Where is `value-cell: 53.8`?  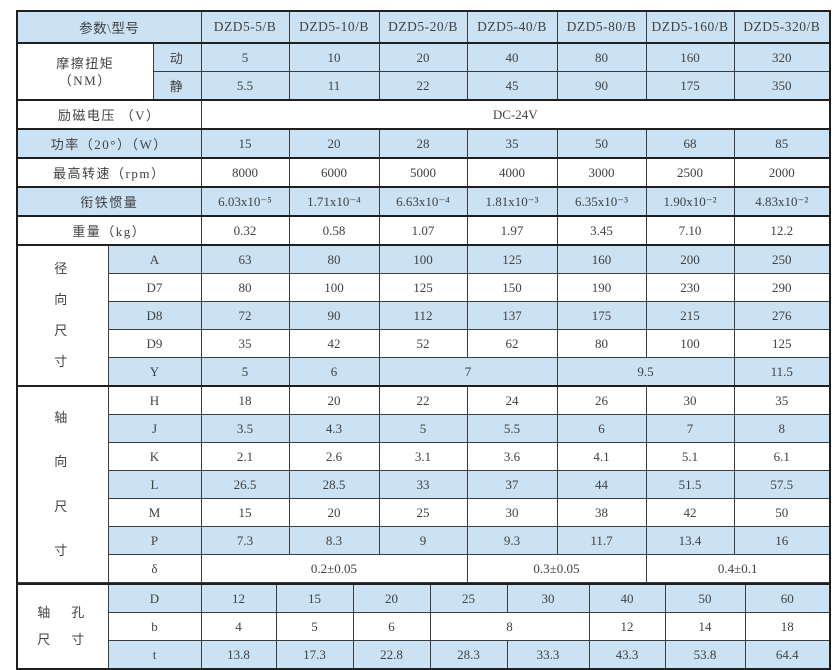
value-cell: 53.8 is located at coordinates (705, 655).